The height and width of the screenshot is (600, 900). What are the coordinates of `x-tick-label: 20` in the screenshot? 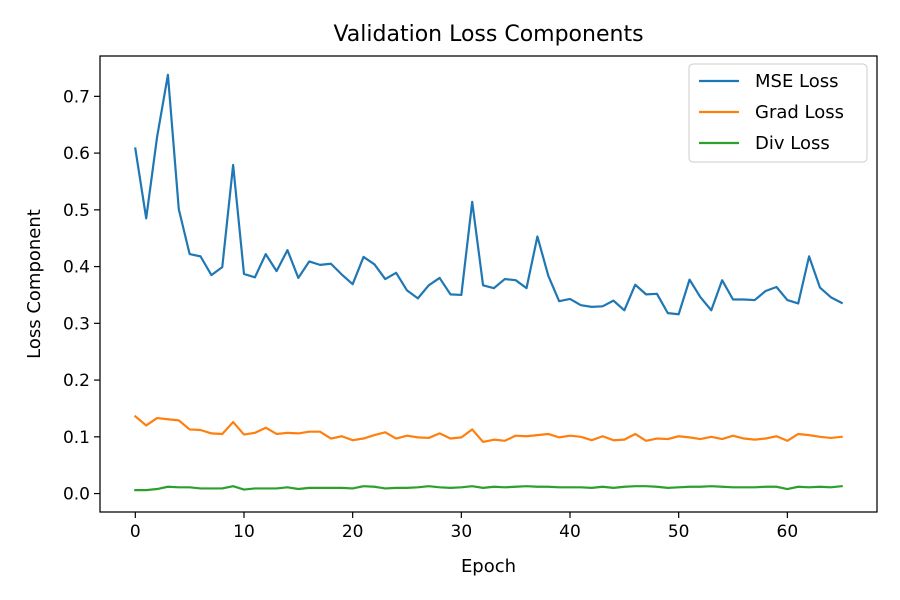 It's located at (353, 532).